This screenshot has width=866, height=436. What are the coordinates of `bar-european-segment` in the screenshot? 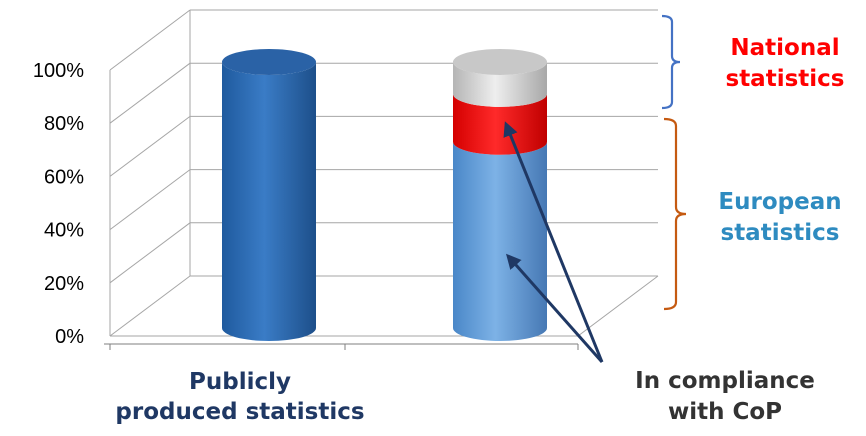 It's located at (500, 241).